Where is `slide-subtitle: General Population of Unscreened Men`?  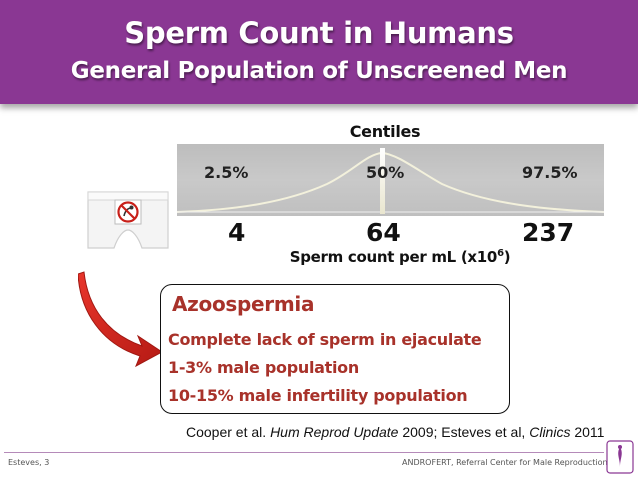 slide-subtitle: General Population of Unscreened Men is located at coordinates (319, 71).